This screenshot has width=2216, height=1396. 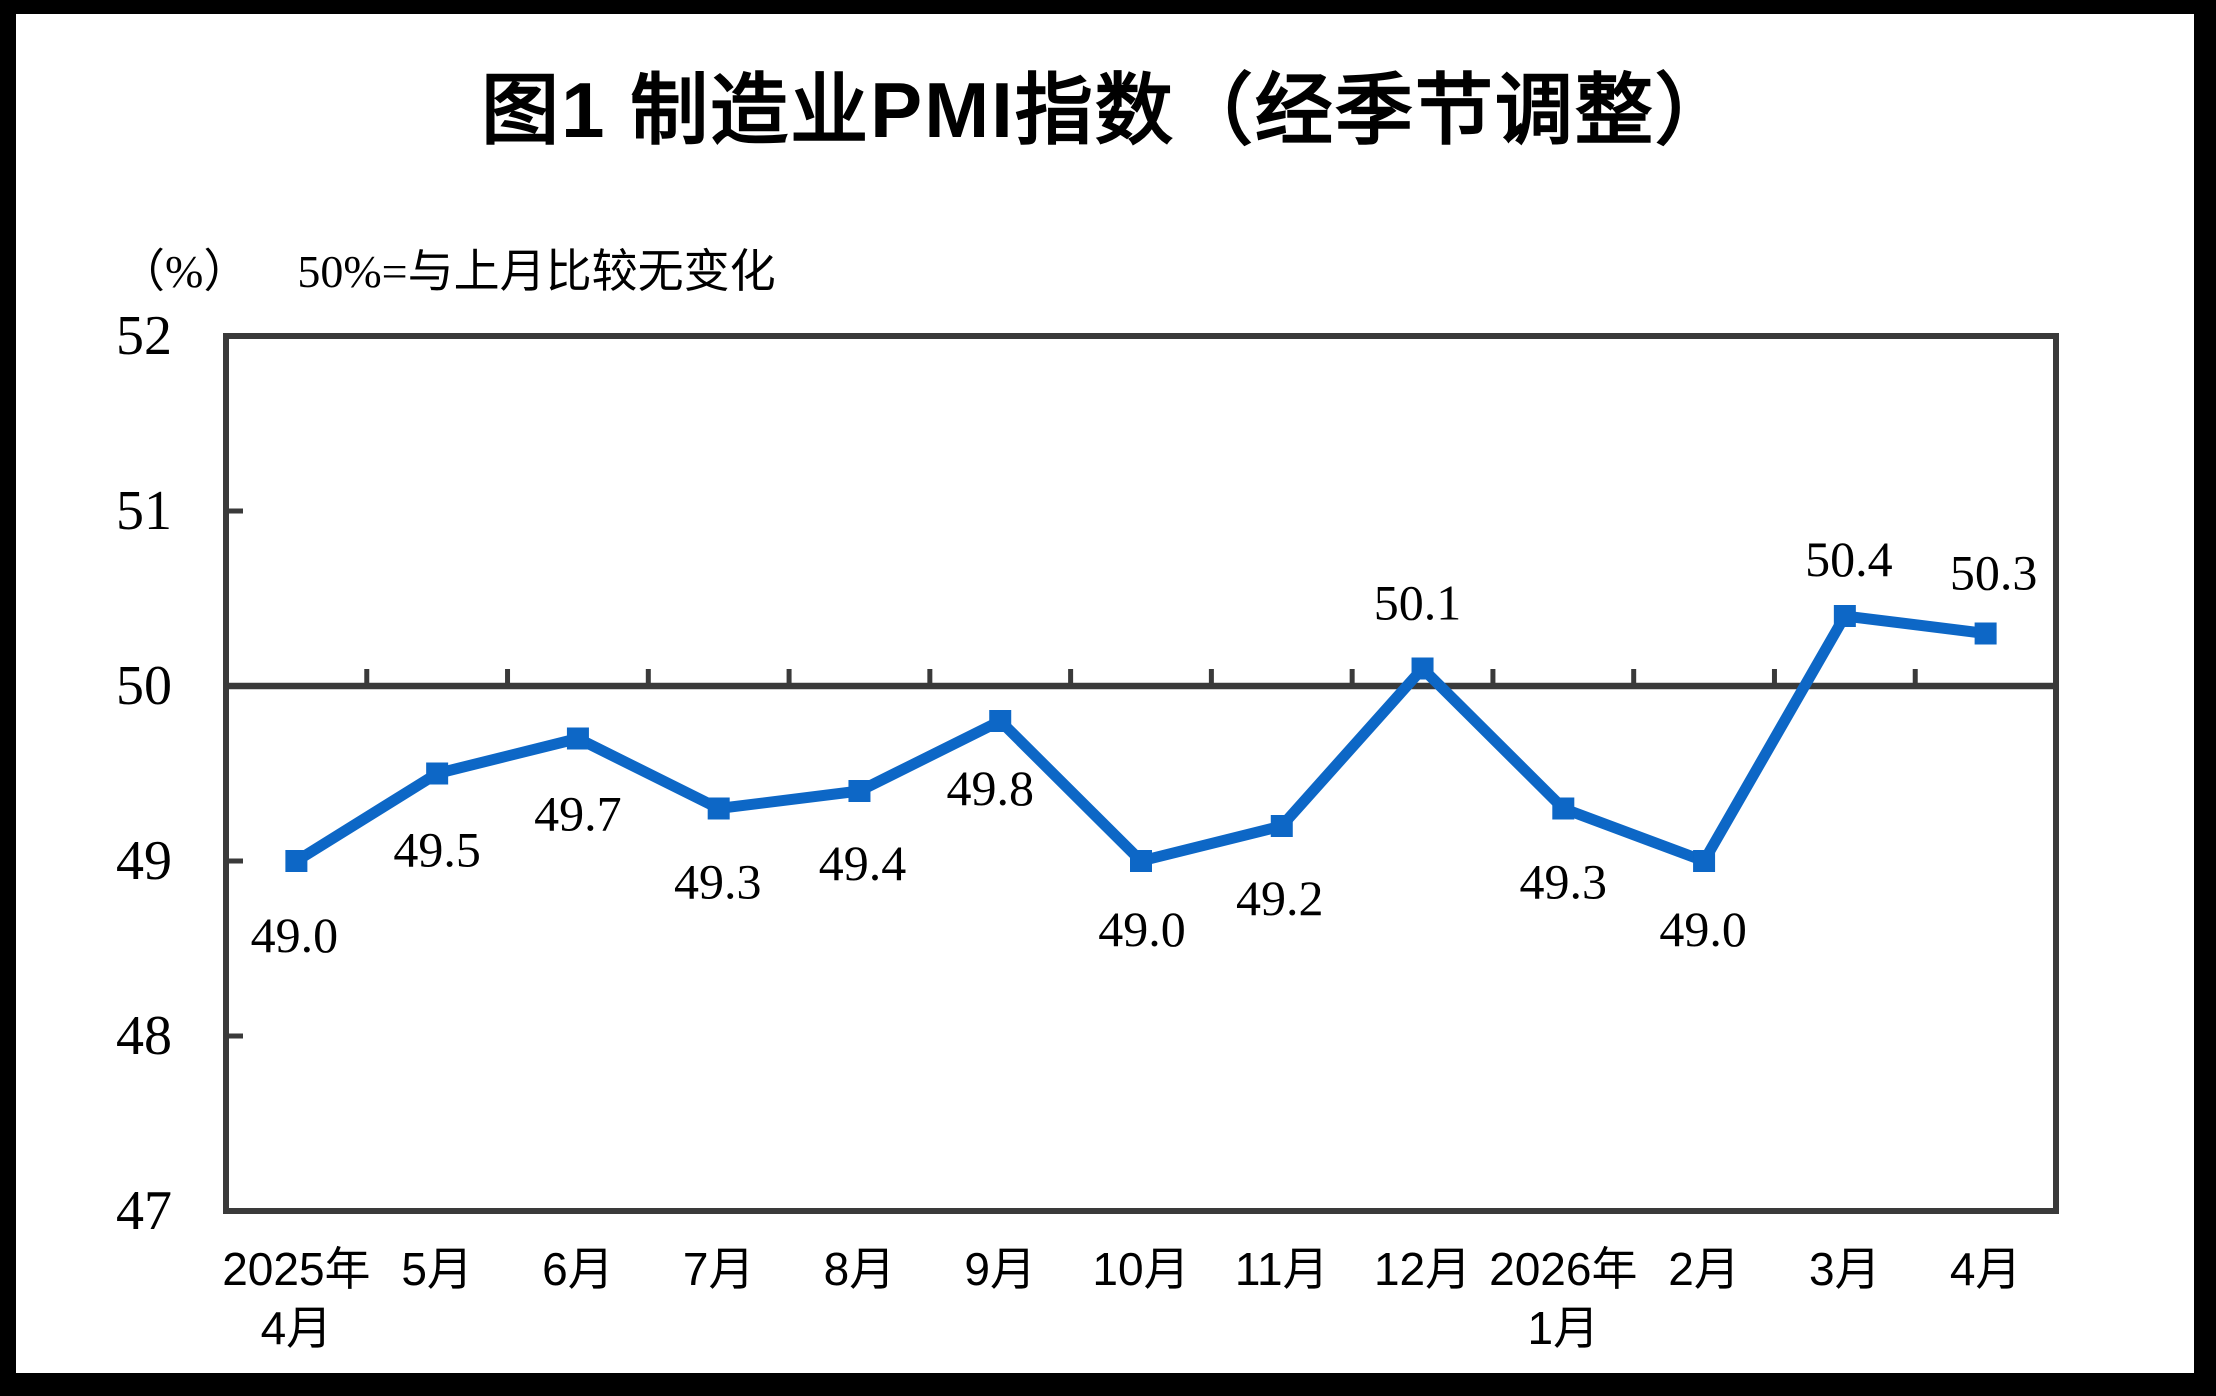 I want to click on y-axis-tick-label: 48, so click(x=144, y=1036).